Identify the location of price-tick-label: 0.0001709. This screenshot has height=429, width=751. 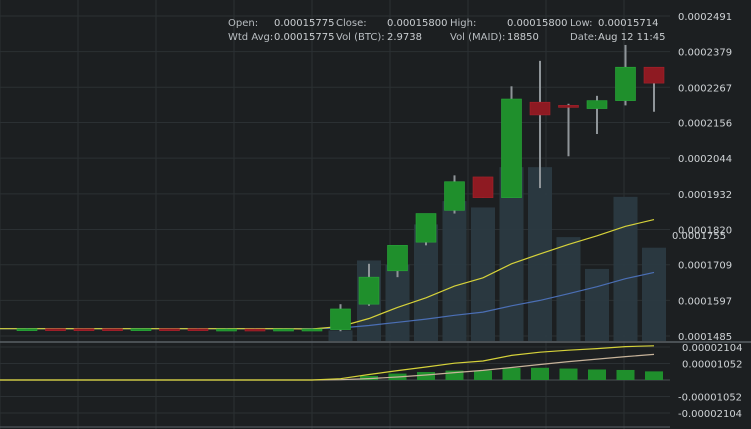
(705, 266).